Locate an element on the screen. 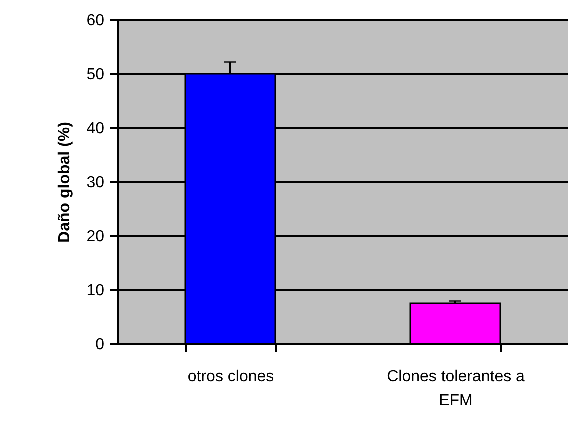 This screenshot has width=568, height=424. y-tick-label: 0 is located at coordinates (100, 345).